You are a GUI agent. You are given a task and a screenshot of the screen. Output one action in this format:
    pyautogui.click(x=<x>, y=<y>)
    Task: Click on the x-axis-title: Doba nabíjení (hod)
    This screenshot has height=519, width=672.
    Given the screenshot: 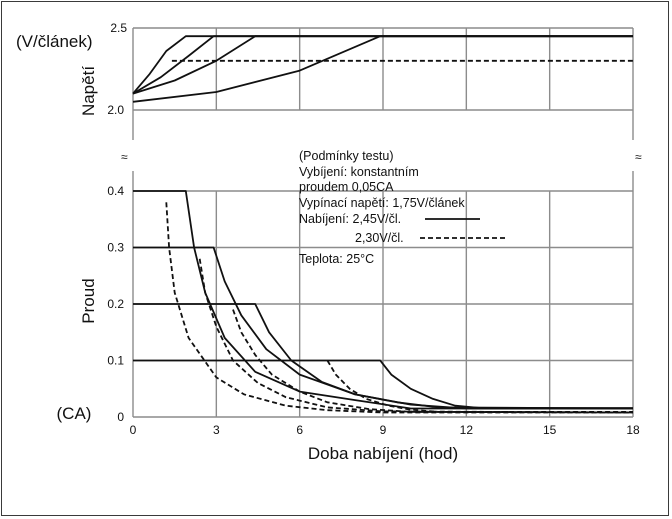 What is the action you would take?
    pyautogui.click(x=383, y=453)
    